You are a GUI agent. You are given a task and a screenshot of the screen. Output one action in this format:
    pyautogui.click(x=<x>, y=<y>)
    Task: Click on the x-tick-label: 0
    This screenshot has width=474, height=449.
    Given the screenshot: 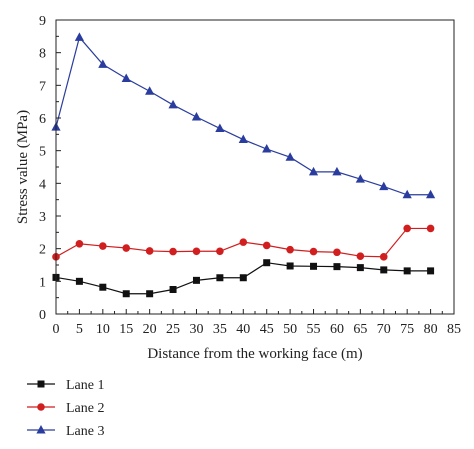 What is the action you would take?
    pyautogui.click(x=56, y=329)
    